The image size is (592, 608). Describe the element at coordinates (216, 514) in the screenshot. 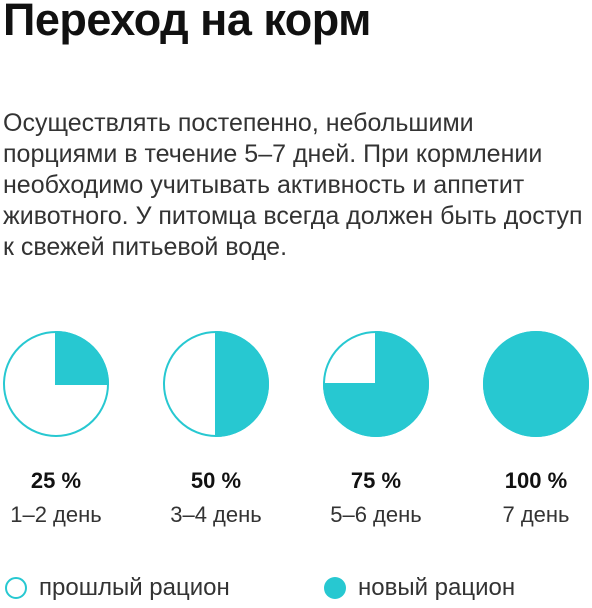

I see `stage-days-label: 3–4 день` at that location.